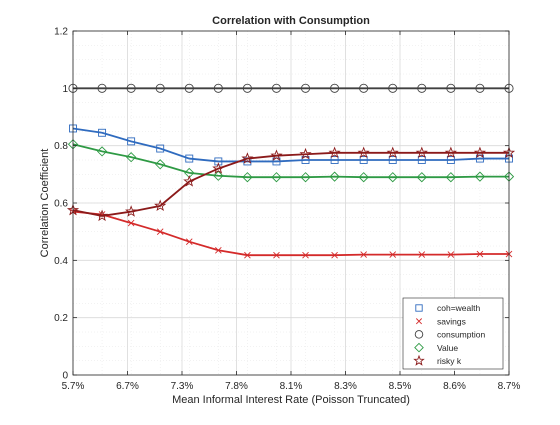  I want to click on legend: coh=wealth savings consumption Value risky k, so click(453, 333).